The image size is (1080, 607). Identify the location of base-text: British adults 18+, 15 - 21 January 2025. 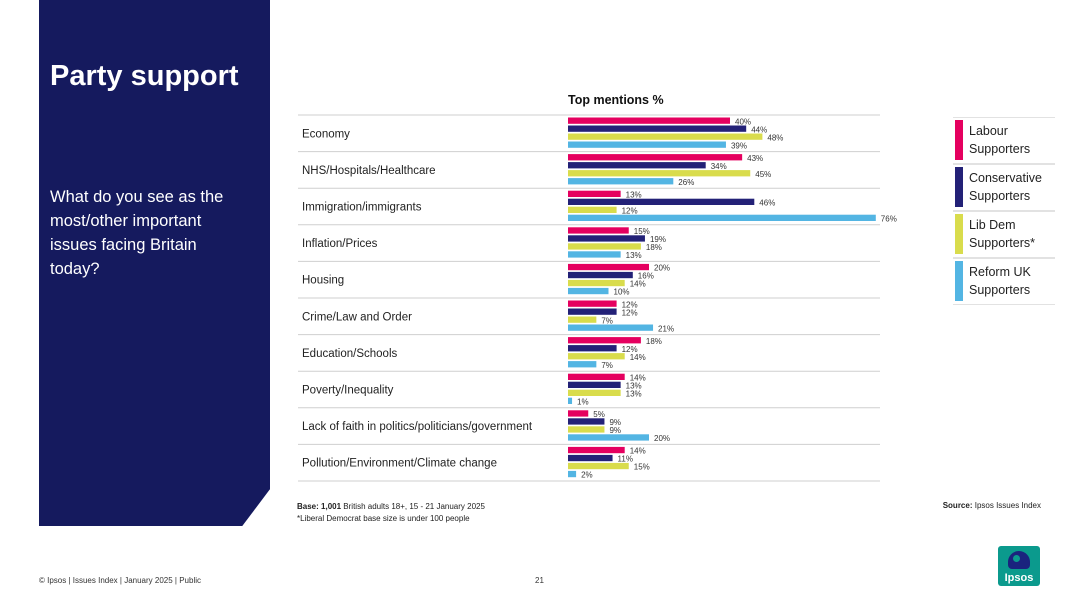
(414, 506).